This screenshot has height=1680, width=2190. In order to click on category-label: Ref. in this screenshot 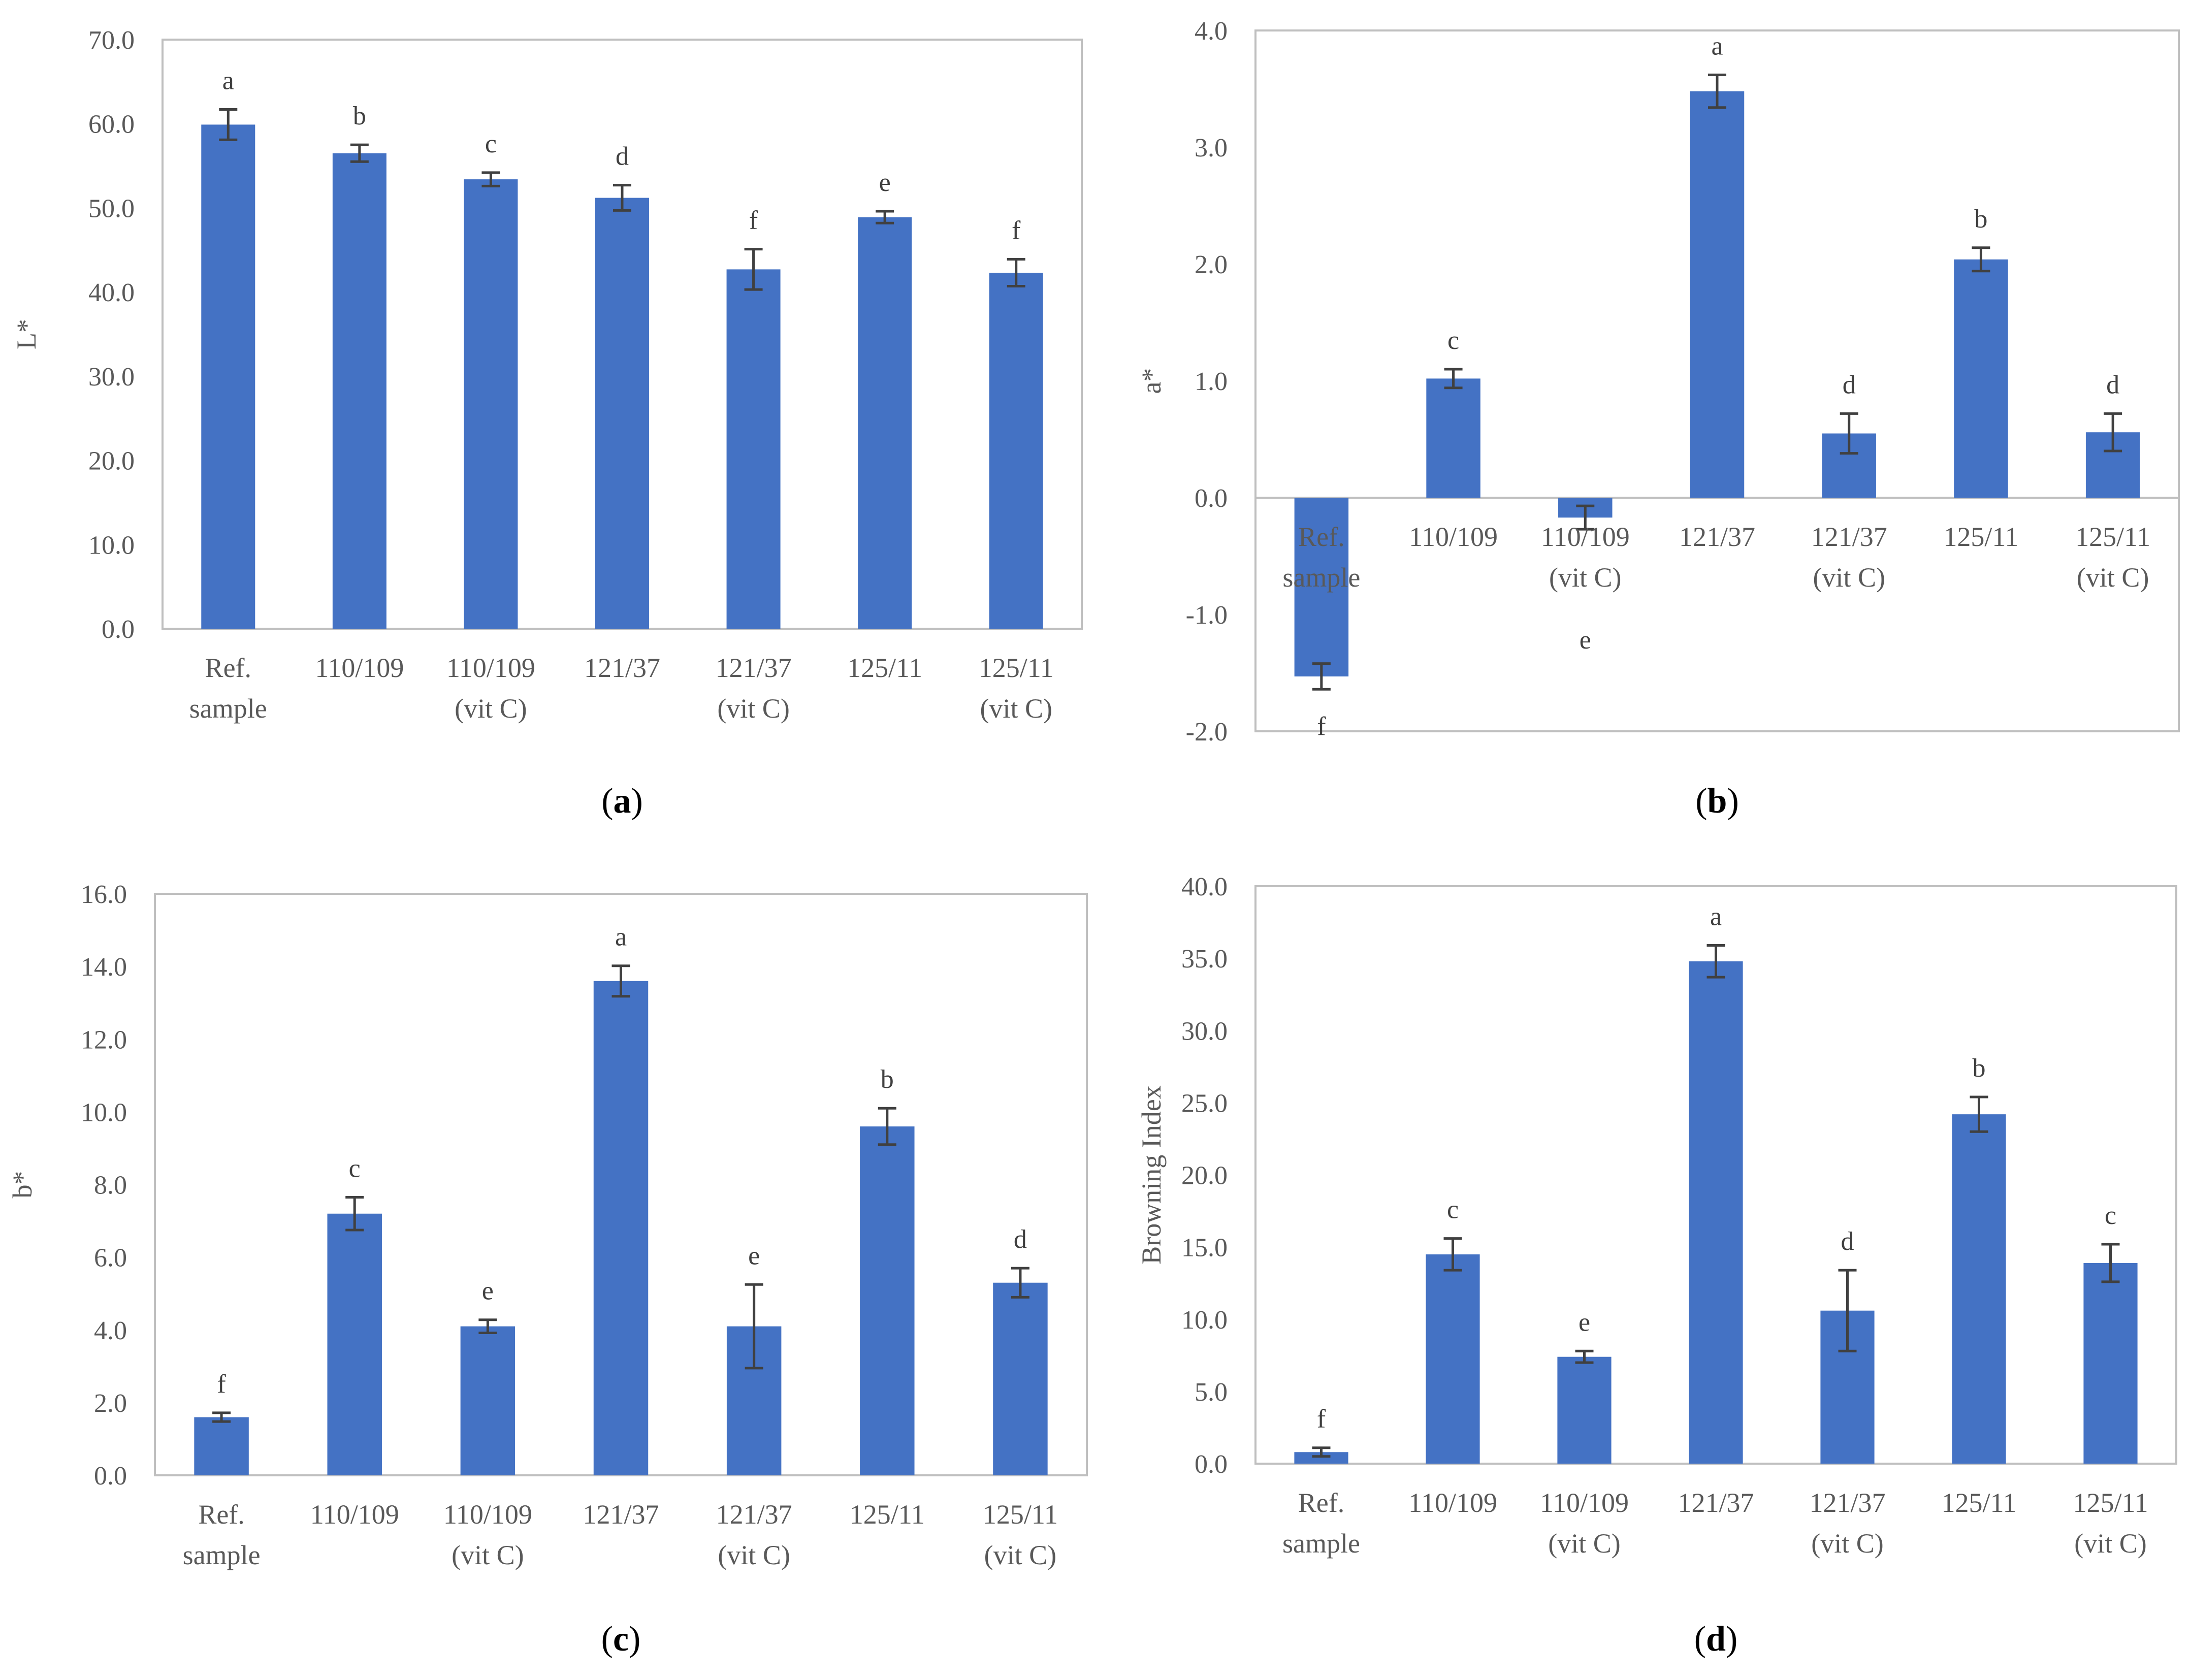, I will do `click(1321, 537)`.